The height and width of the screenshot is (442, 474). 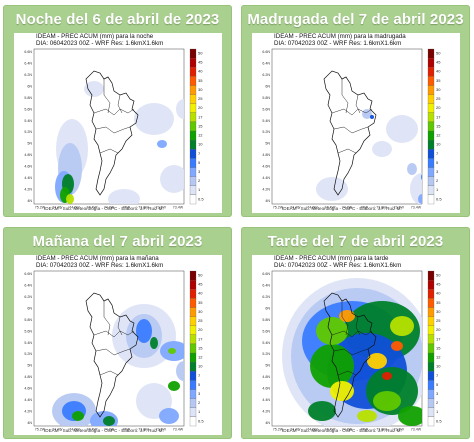 I want to click on latitude-label: 4.2N, so click(x=266, y=412).